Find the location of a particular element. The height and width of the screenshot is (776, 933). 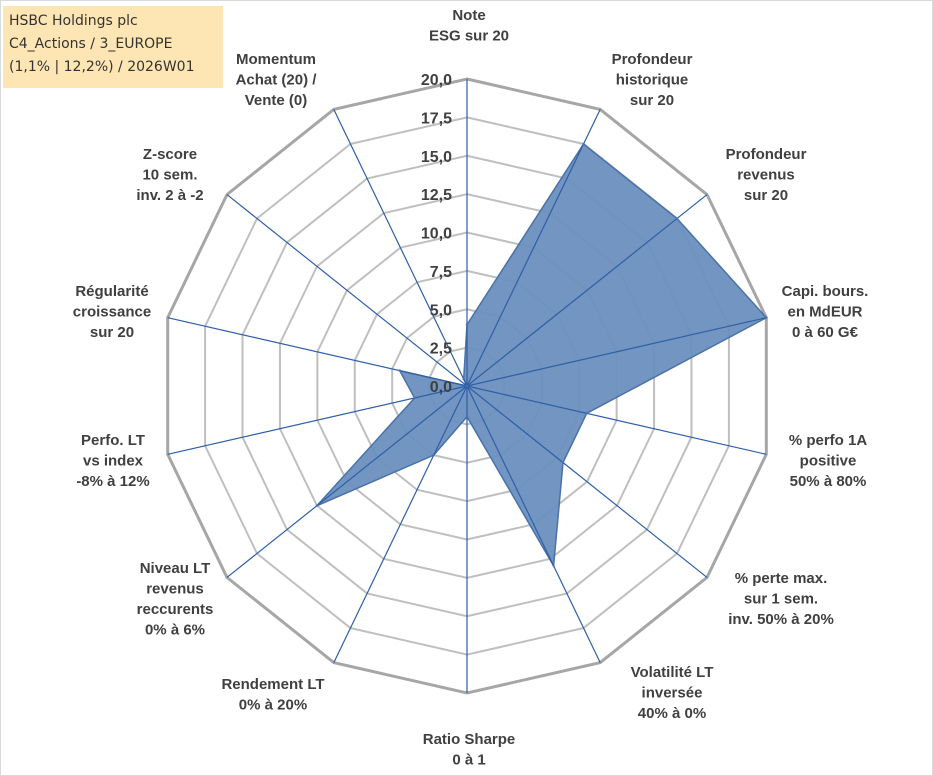

category-label: Momentum Achat (20) / Vente (0) is located at coordinates (277, 80).